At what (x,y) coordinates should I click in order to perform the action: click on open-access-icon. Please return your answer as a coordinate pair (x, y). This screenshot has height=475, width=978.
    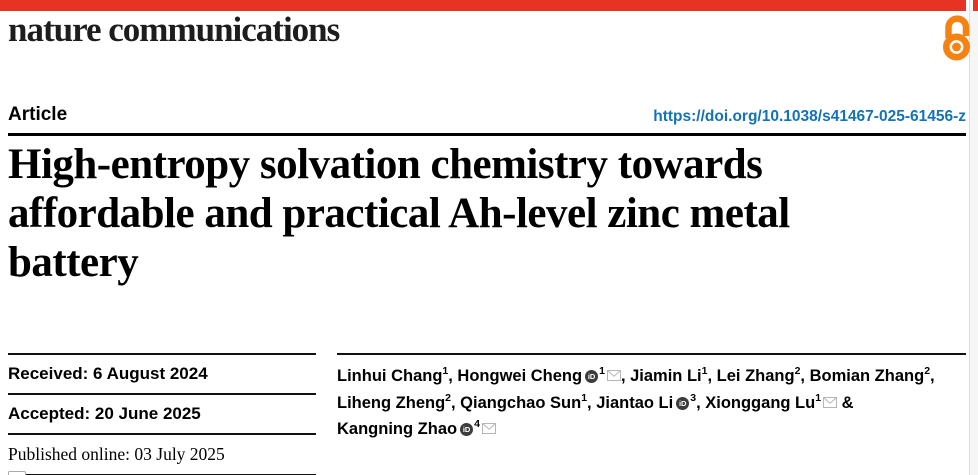
    Looking at the image, I should click on (956, 36).